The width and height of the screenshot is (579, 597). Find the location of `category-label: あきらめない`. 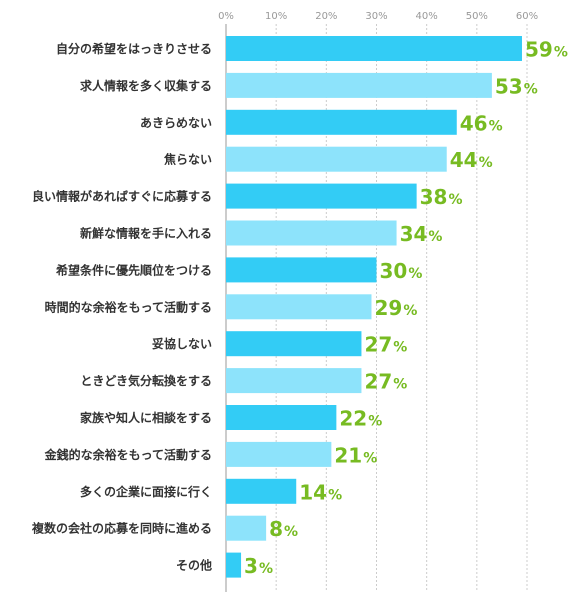

category-label: あきらめない is located at coordinates (176, 123).